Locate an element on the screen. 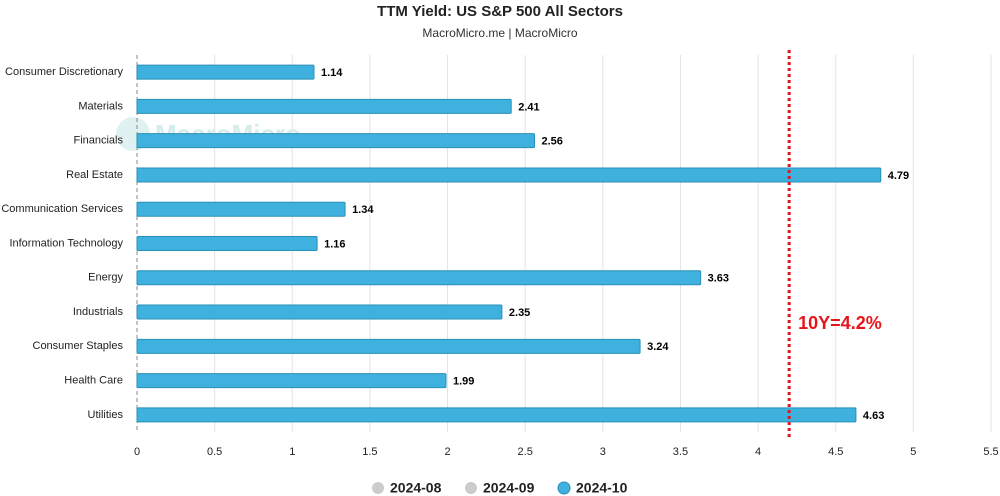 The height and width of the screenshot is (496, 1000). value-label: 4.79 is located at coordinates (898, 176).